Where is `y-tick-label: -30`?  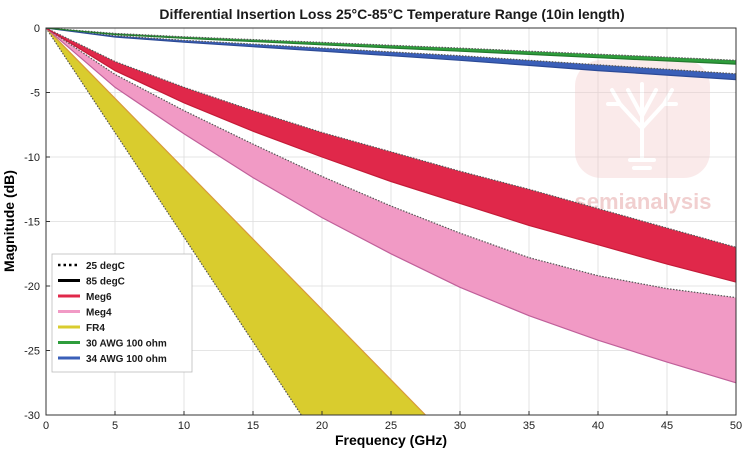 y-tick-label: -30 is located at coordinates (32, 416).